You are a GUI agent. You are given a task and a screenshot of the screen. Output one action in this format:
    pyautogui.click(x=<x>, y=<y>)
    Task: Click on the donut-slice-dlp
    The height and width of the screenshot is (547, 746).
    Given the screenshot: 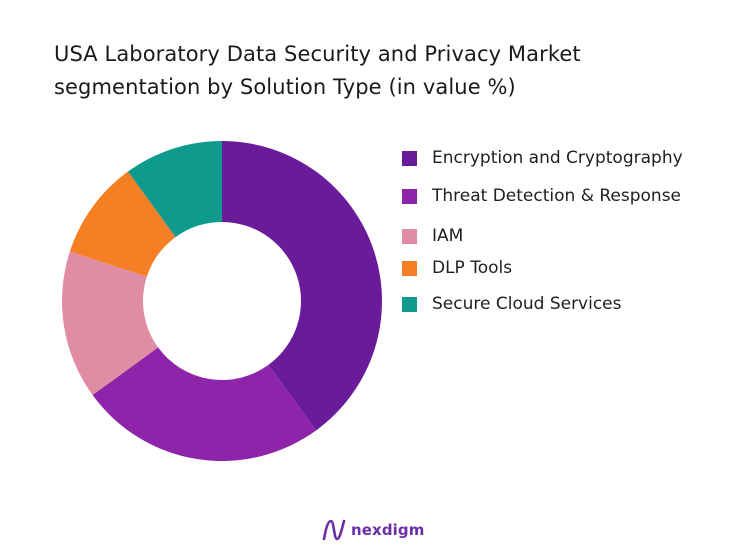 What is the action you would take?
    pyautogui.click(x=122, y=224)
    